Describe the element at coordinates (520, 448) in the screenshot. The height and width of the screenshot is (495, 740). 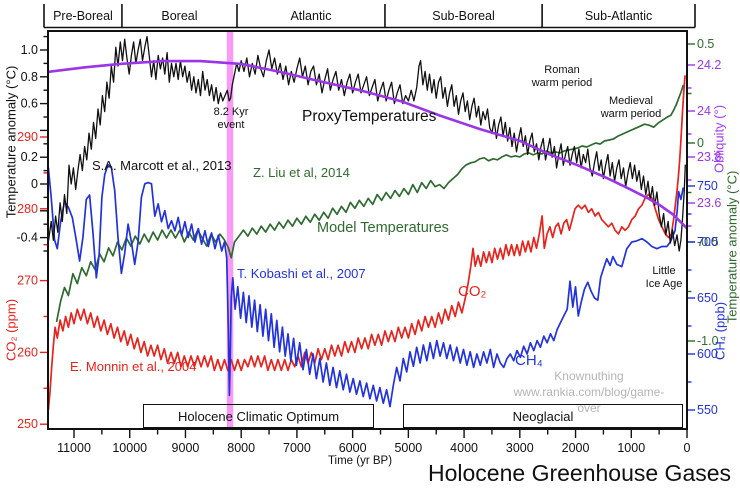
I see `time-tick-label: 3000` at that location.